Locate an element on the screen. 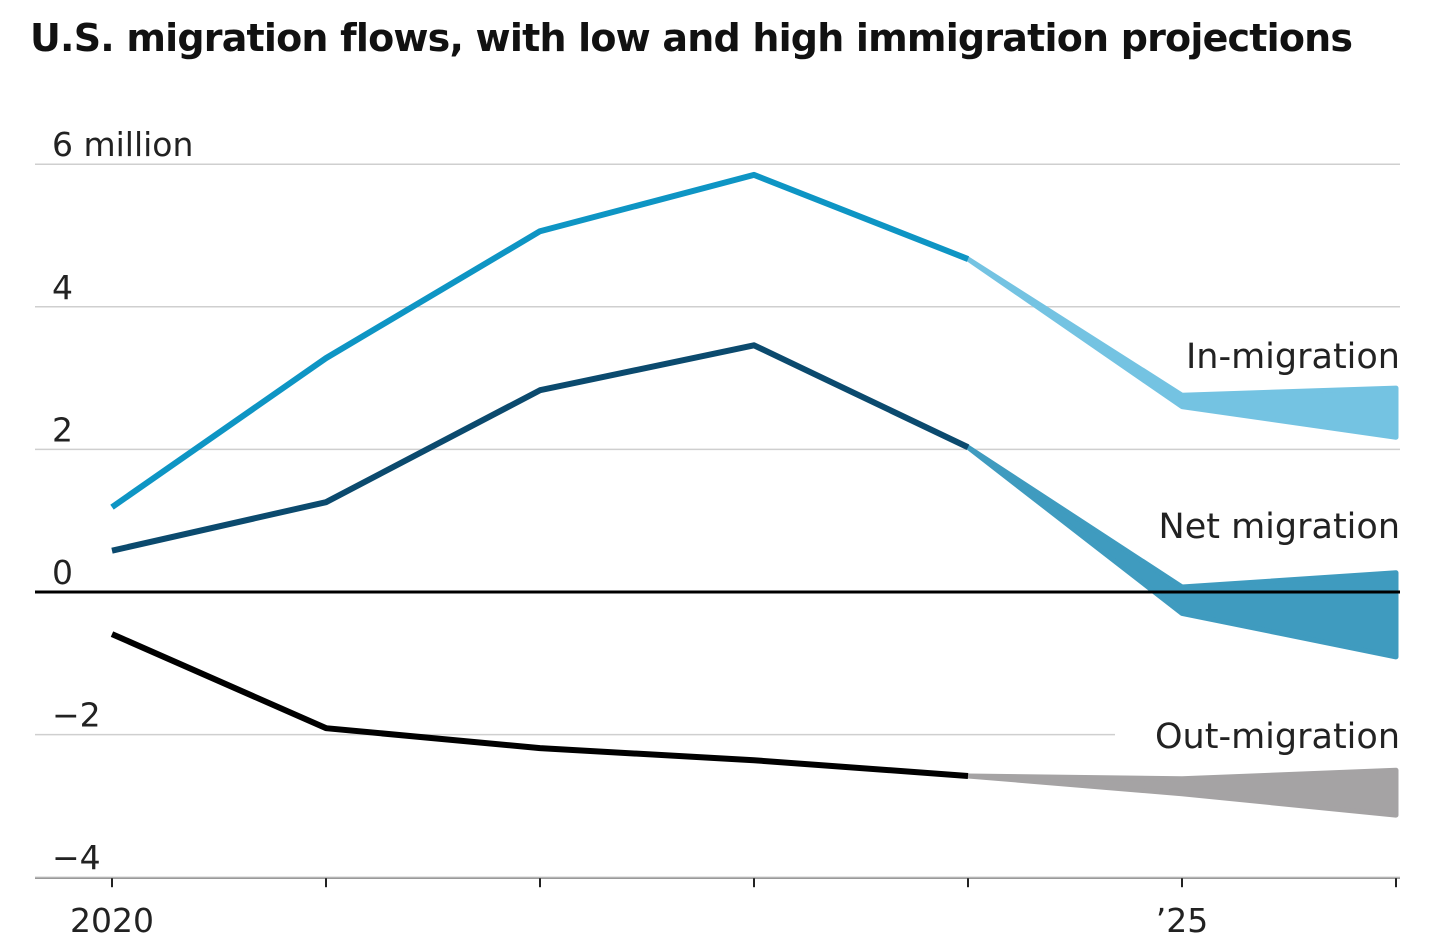 This screenshot has height=948, width=1456. y-tick-label: −4 is located at coordinates (76, 857).